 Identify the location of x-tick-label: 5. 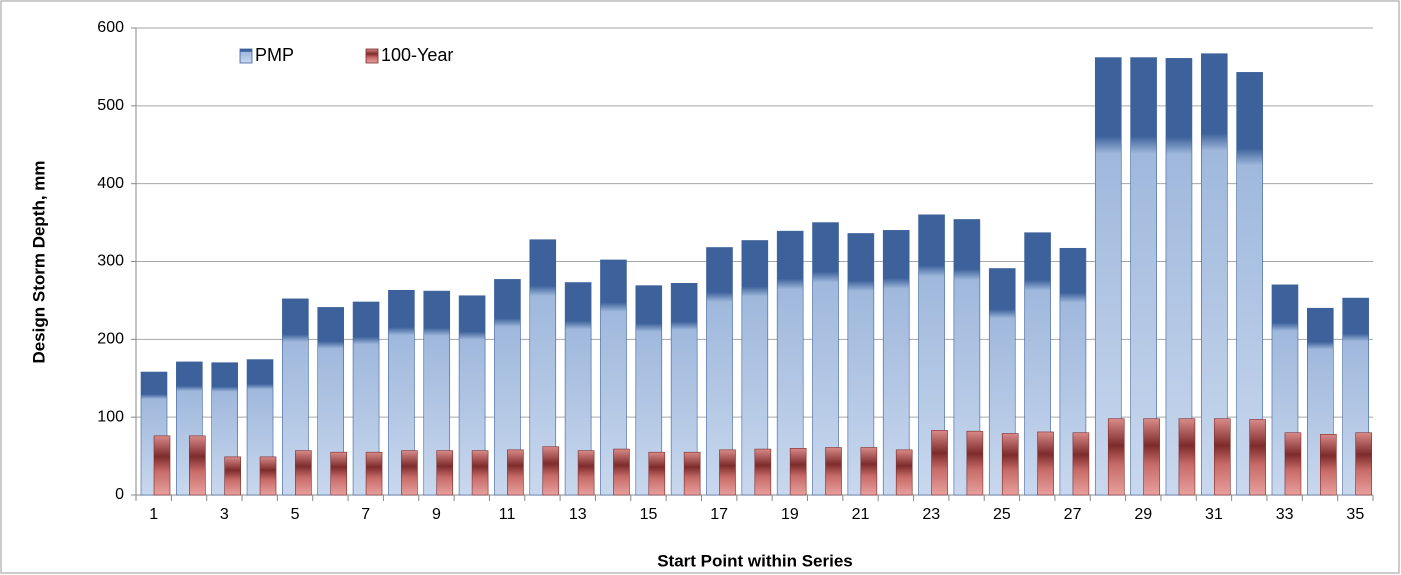
(295, 514).